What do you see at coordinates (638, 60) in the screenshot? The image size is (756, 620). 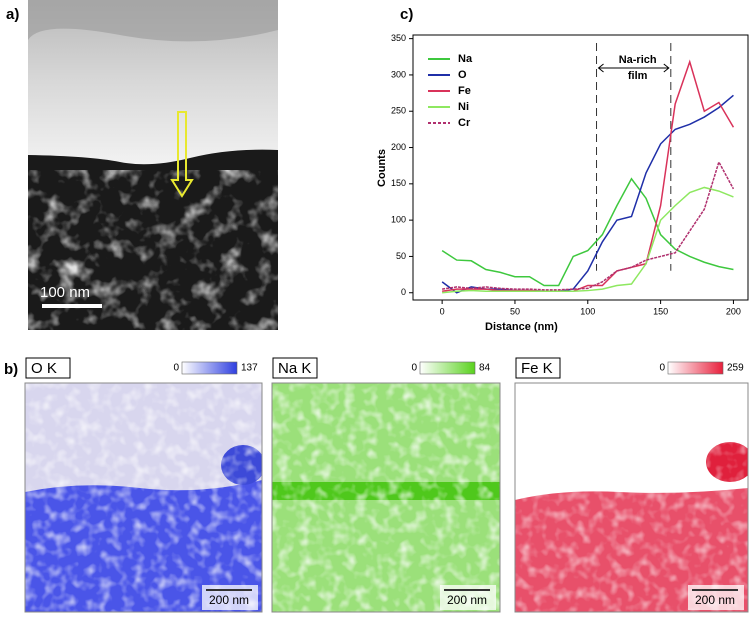 I see `annotation: Na-rich` at bounding box center [638, 60].